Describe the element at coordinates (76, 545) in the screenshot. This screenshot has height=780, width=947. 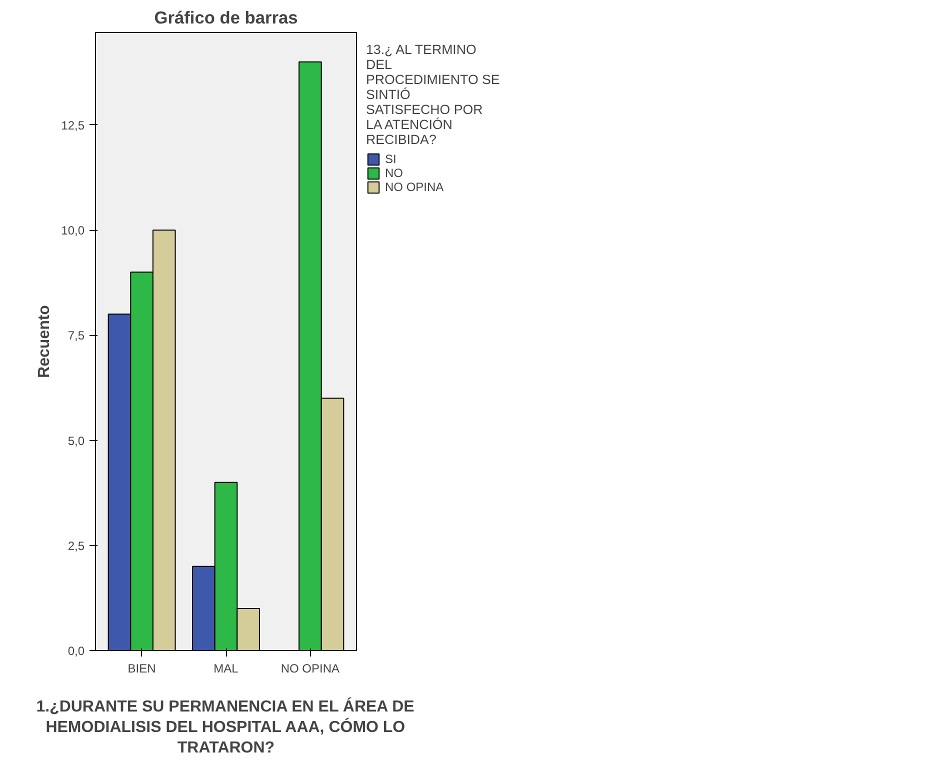
I see `y-tick-label: 2,5` at that location.